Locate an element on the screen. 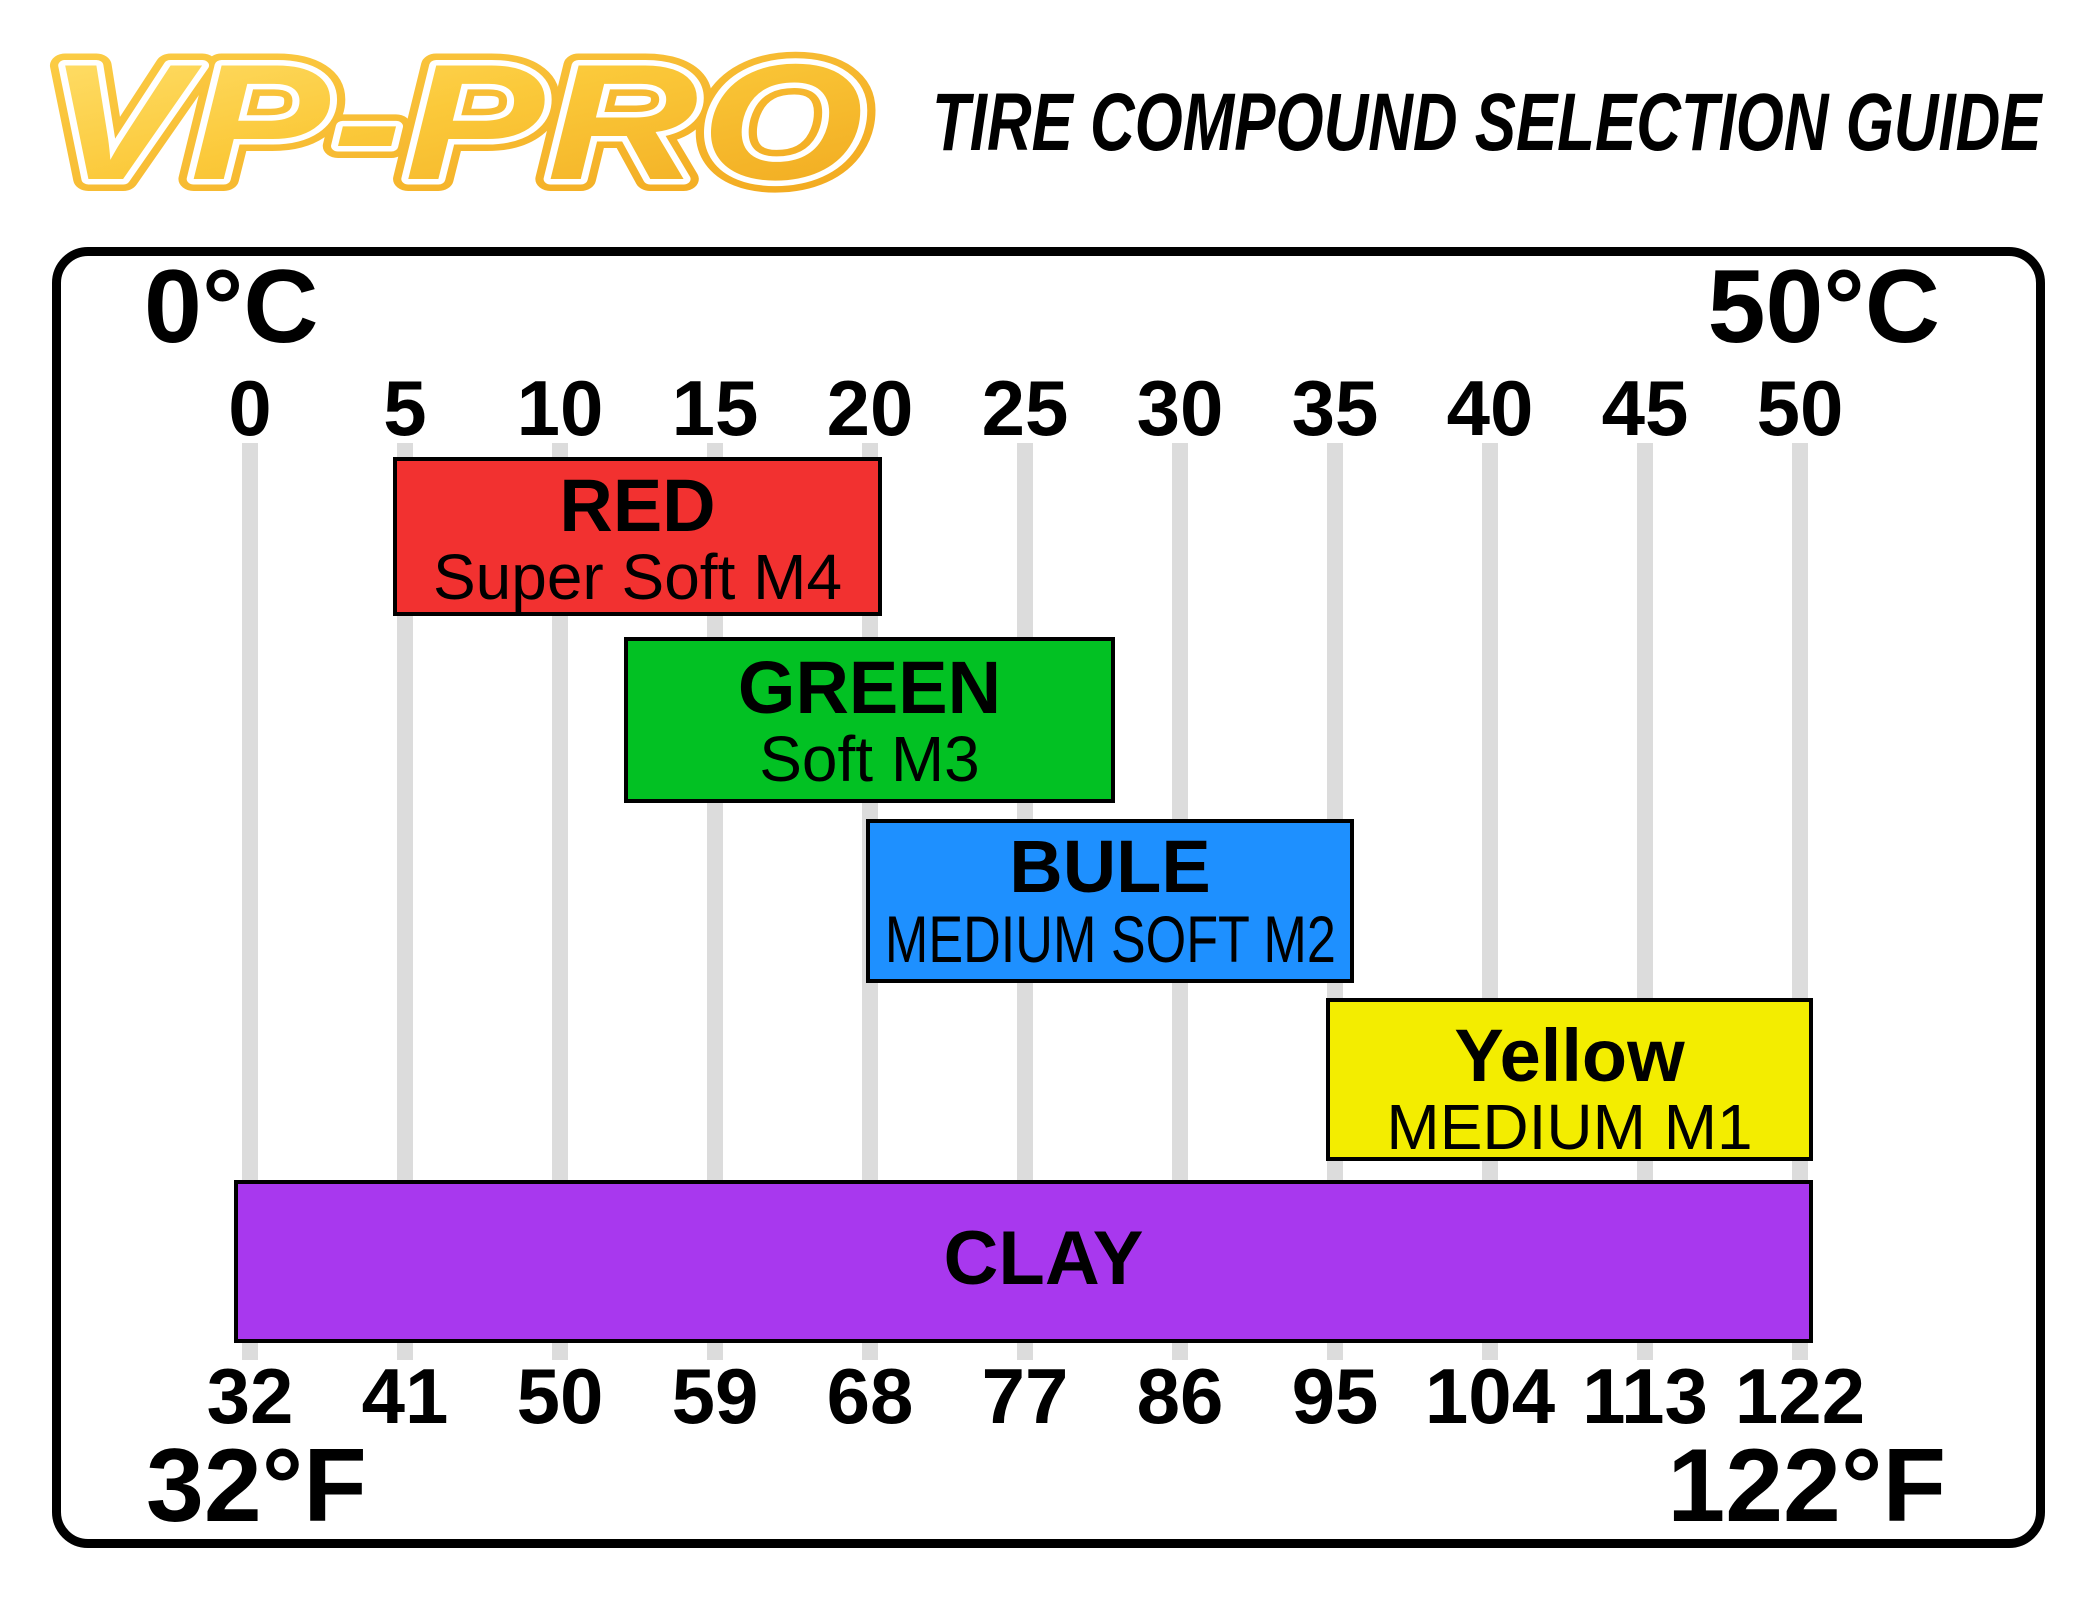  svg-text: VP-PRO is located at coordinates (457, 121).